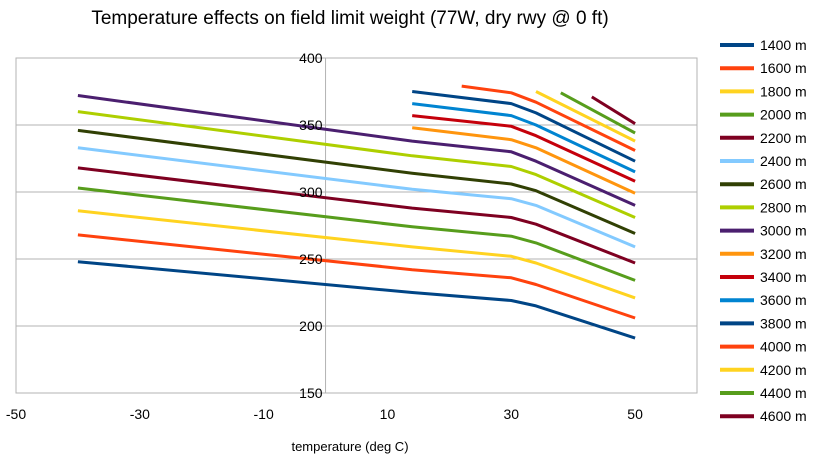 This screenshot has height=466, width=818. I want to click on series-line-4000m, so click(548, 118).